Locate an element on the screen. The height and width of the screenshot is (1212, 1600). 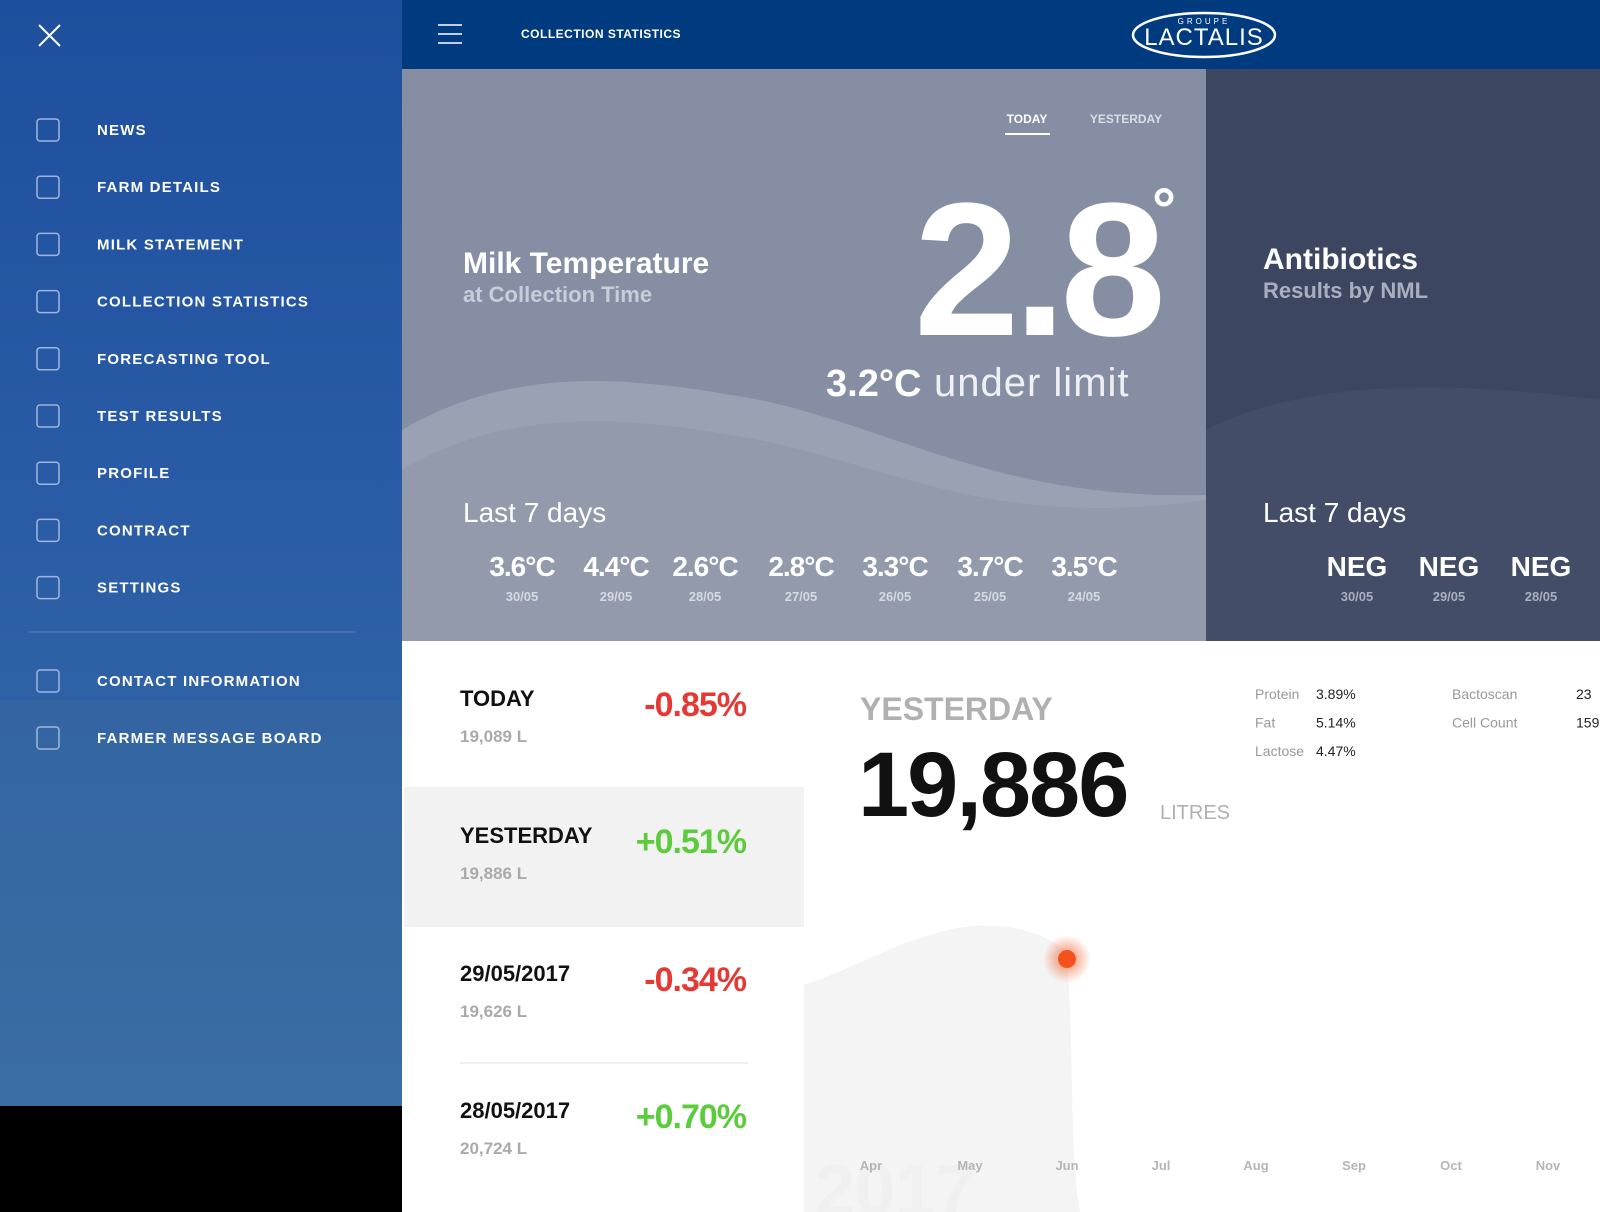
logo-top: GROUPE is located at coordinates (1204, 21).